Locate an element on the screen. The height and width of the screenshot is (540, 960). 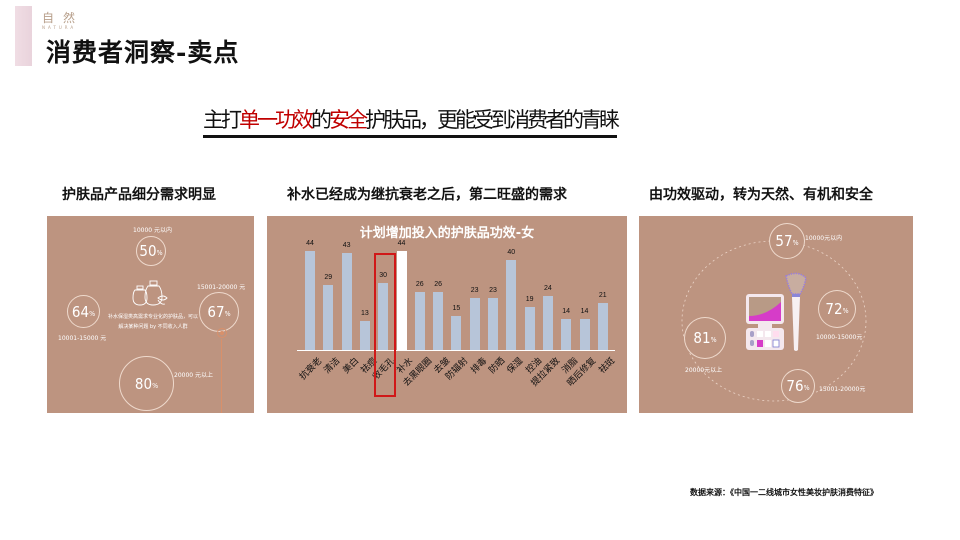
decor-line is located at coordinates (221, 376).